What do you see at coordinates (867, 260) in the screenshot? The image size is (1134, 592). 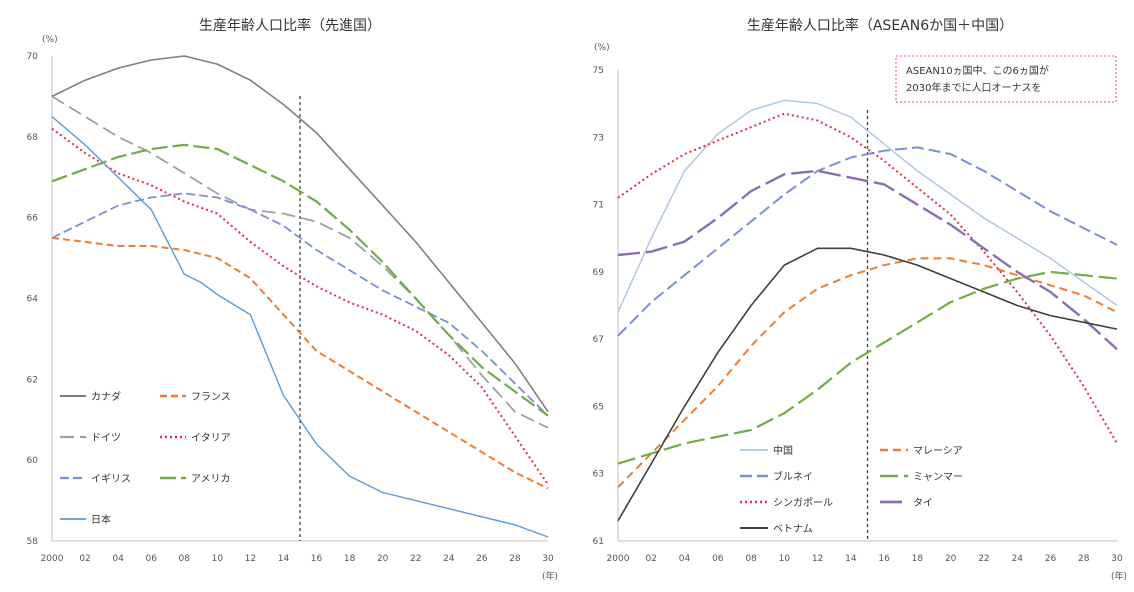 I see `series-line-タイ` at bounding box center [867, 260].